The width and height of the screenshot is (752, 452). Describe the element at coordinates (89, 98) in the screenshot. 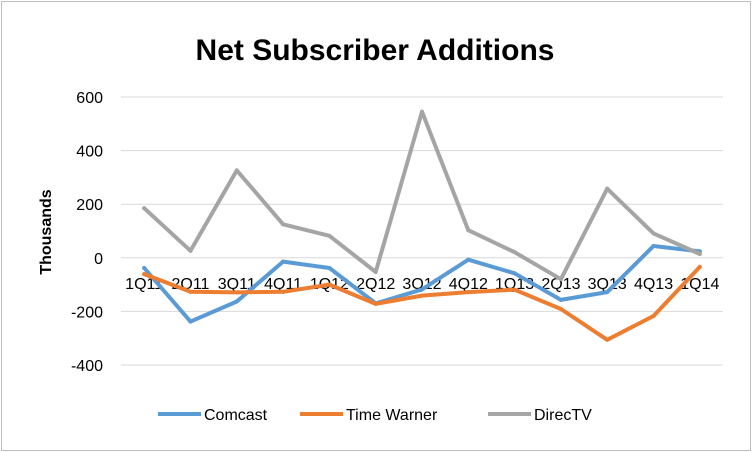

I see `y-tick-label: 600` at that location.